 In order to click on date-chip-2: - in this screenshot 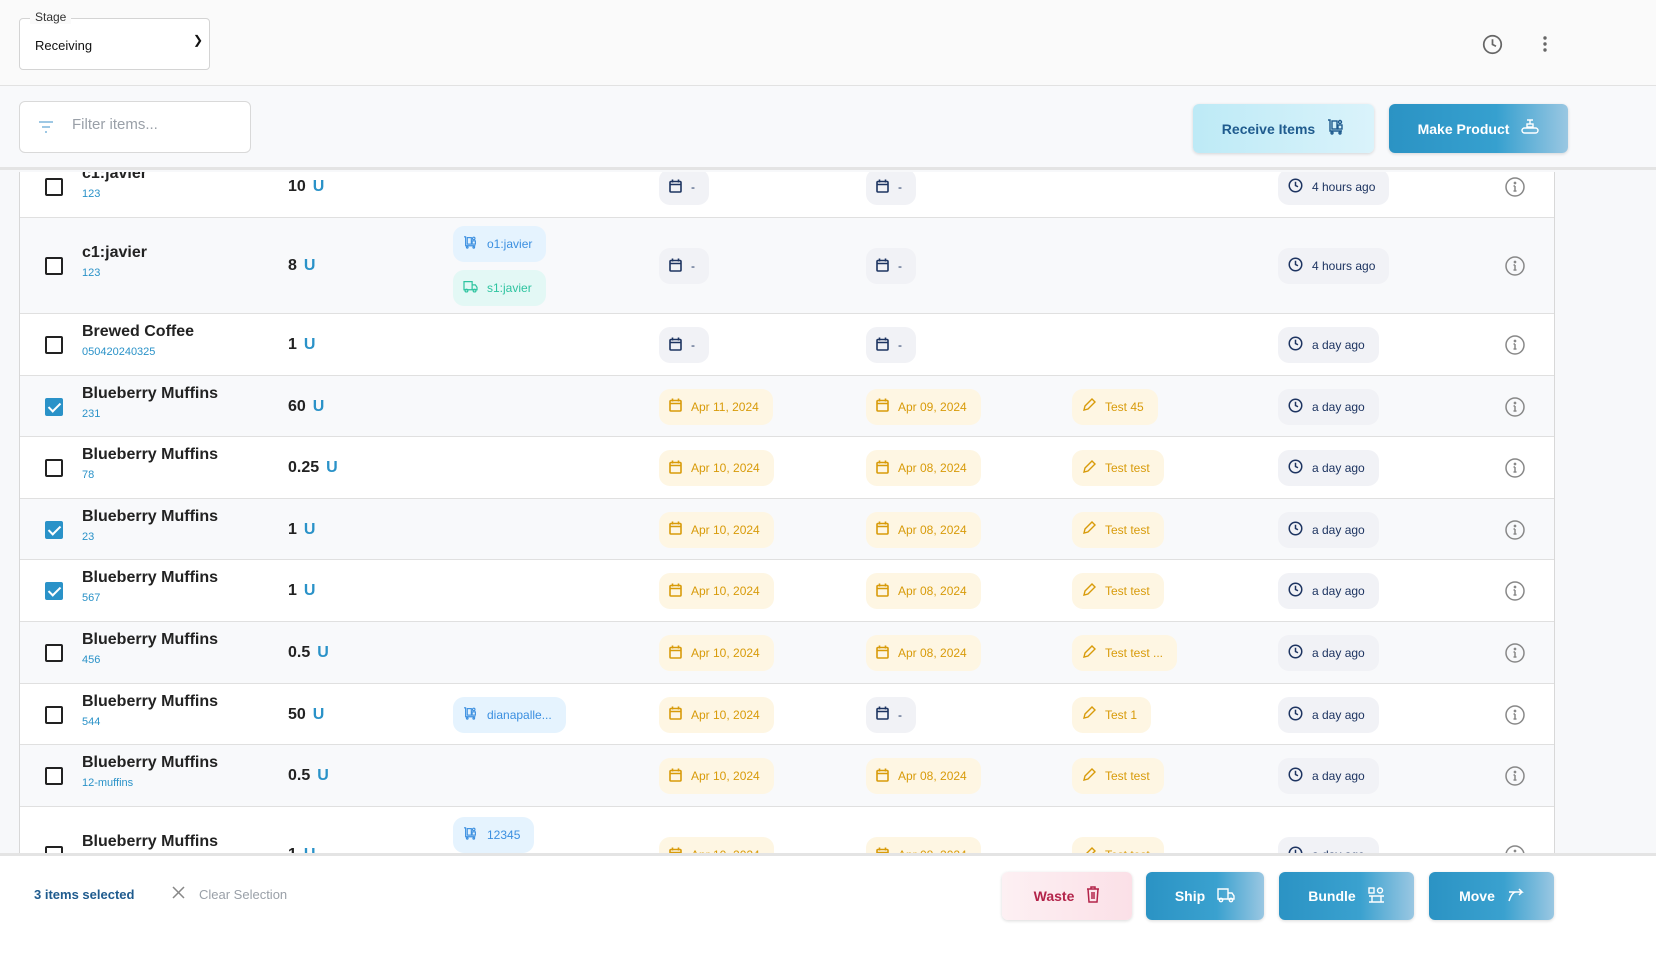, I will do `click(891, 266)`.